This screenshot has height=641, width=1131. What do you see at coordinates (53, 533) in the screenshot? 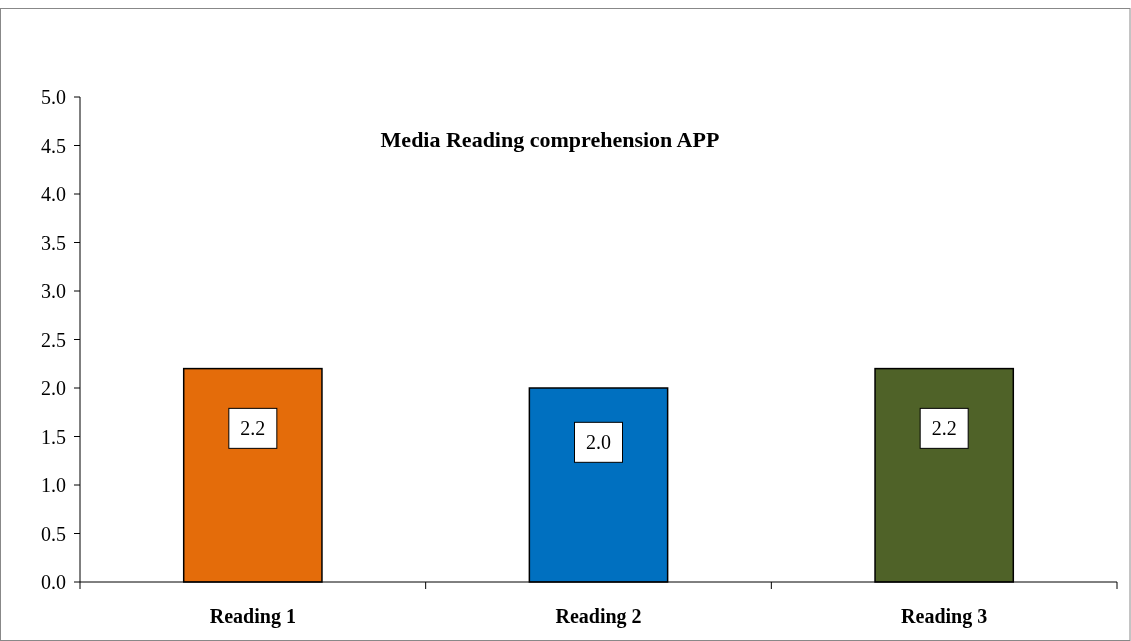
I see `y-tick-label: 0.5` at bounding box center [53, 533].